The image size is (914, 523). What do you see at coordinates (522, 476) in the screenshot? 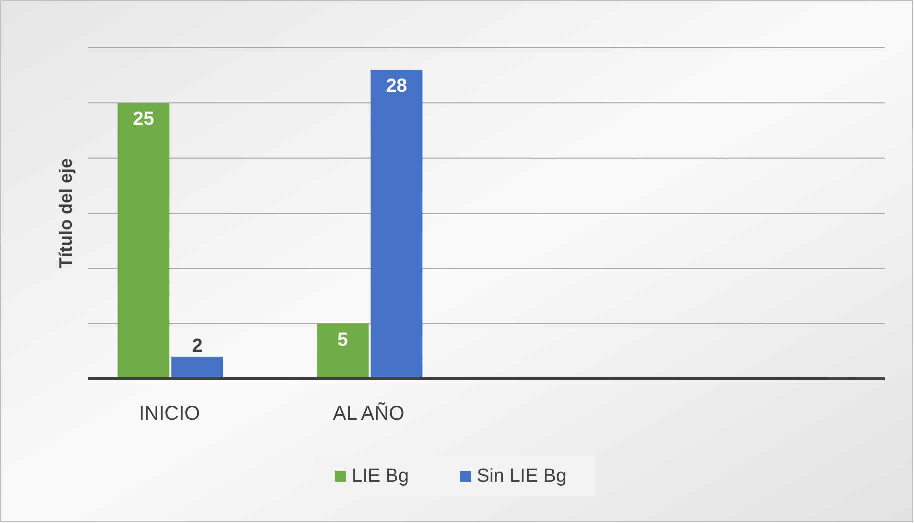
I see `legend-label: Sin LIE Bg` at bounding box center [522, 476].